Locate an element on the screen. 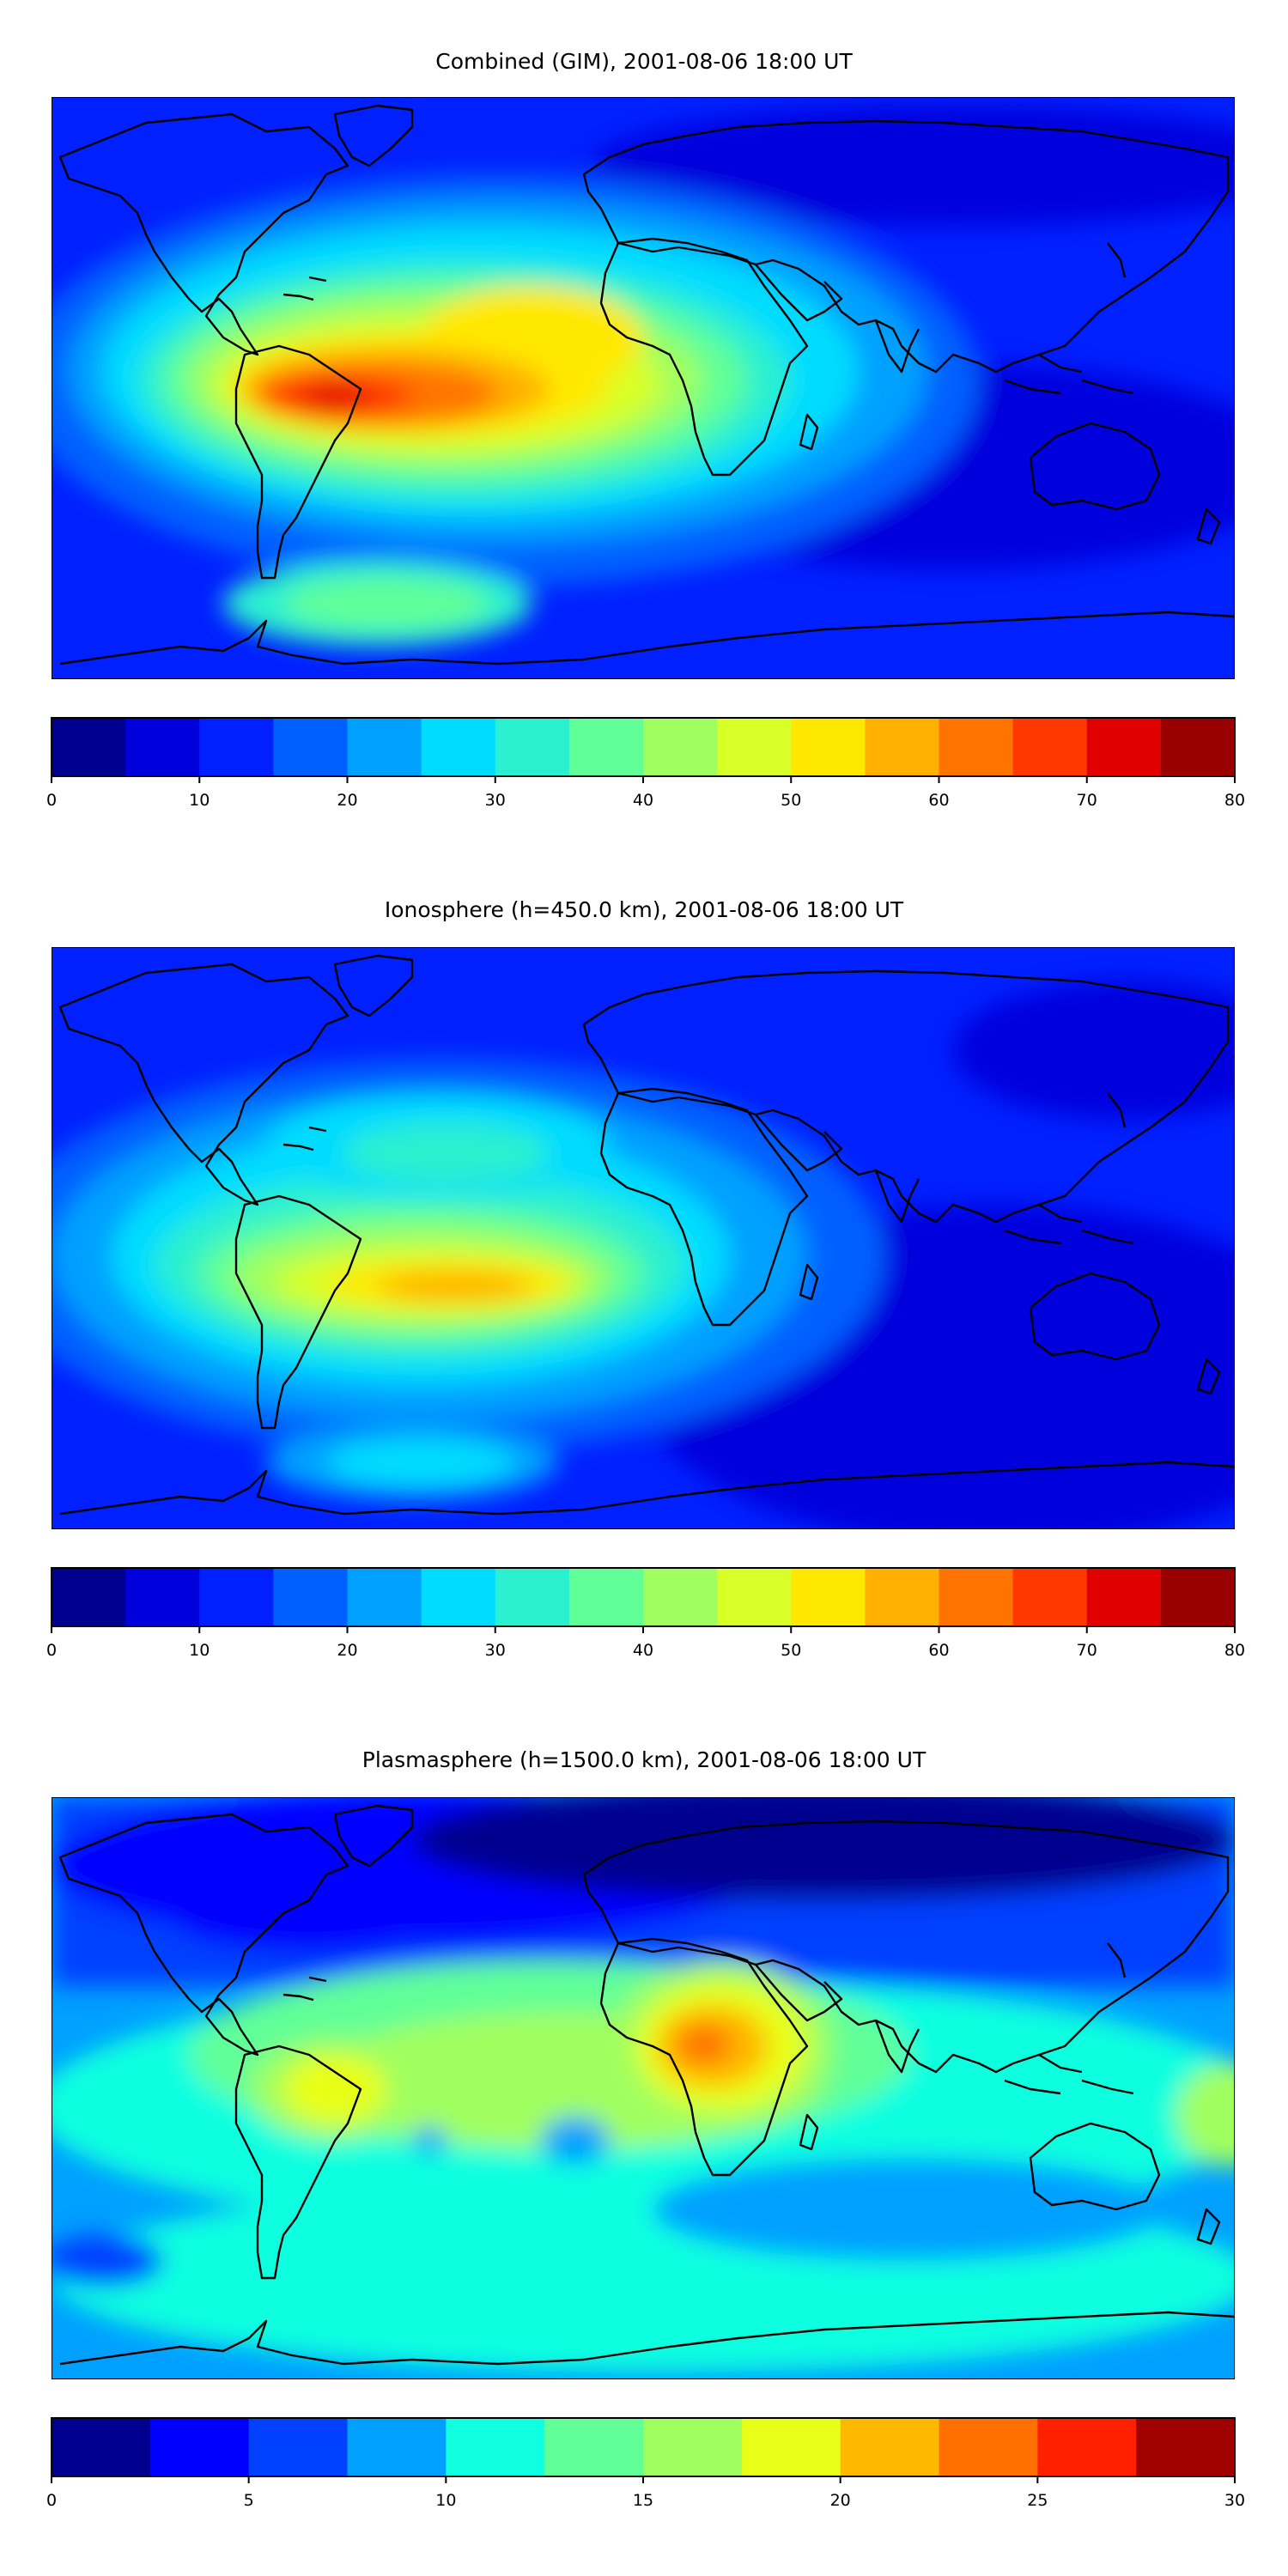 This screenshot has height=2576, width=1288. colorbar-ticks: 0 5 10 15 20 25 30 is located at coordinates (645, 2493).